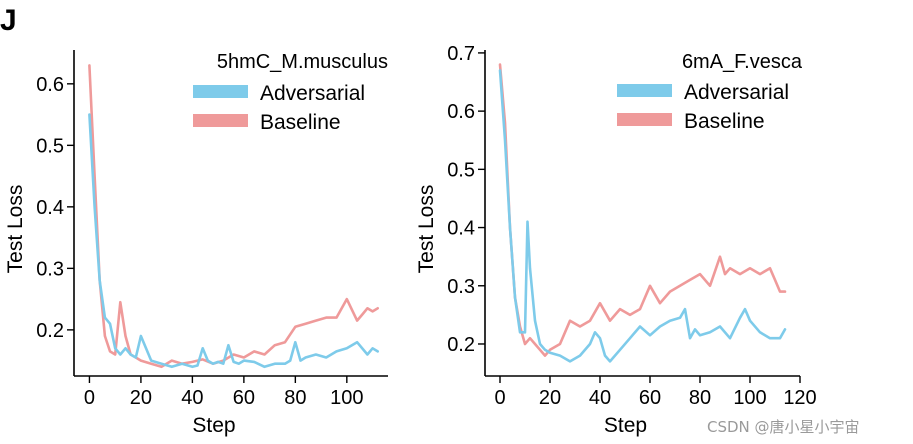  What do you see at coordinates (783, 427) in the screenshot?
I see `watermark-text: CSDN @唐小星小宇宙` at bounding box center [783, 427].